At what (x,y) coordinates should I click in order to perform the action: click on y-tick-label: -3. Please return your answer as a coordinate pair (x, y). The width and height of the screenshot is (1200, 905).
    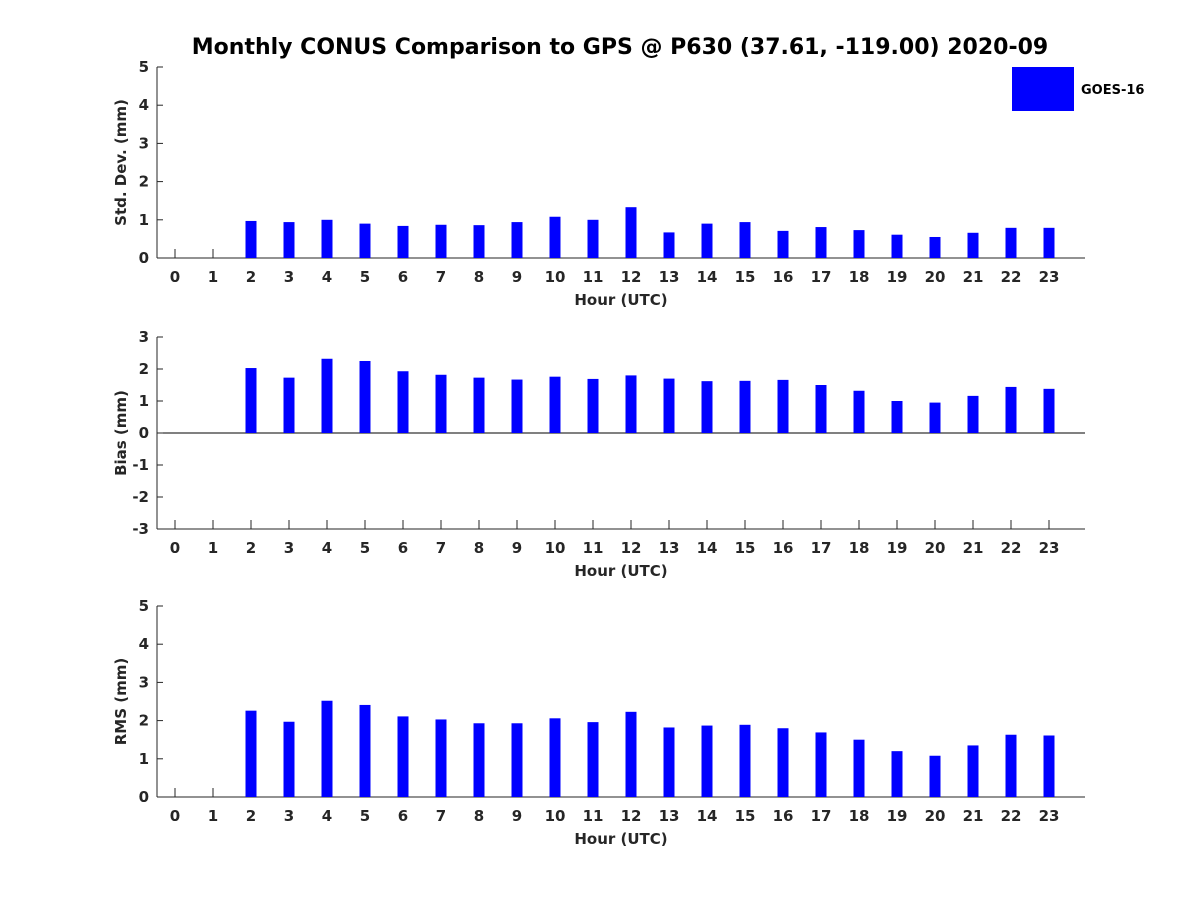
    Looking at the image, I should click on (140, 529).